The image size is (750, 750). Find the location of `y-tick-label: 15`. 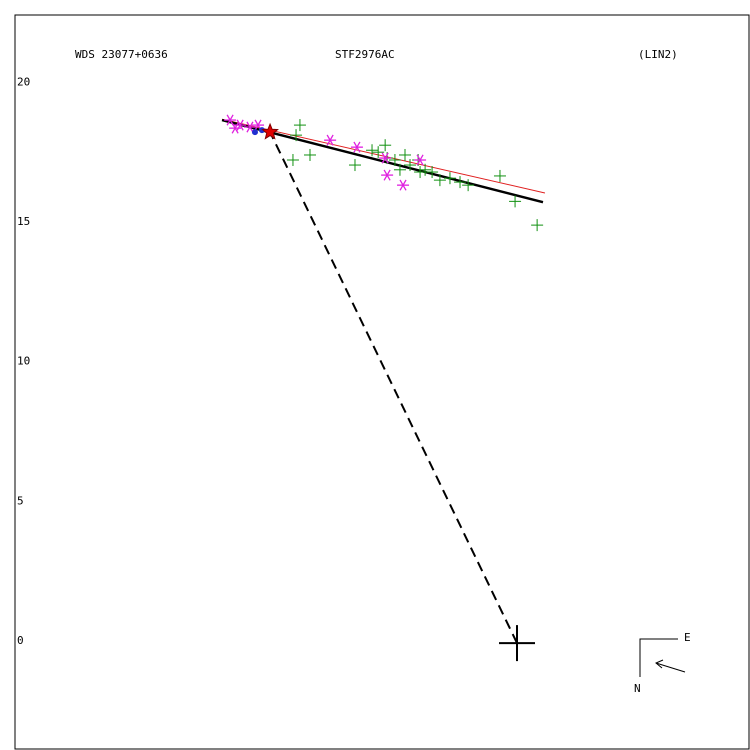

y-tick-label: 15 is located at coordinates (23, 221).